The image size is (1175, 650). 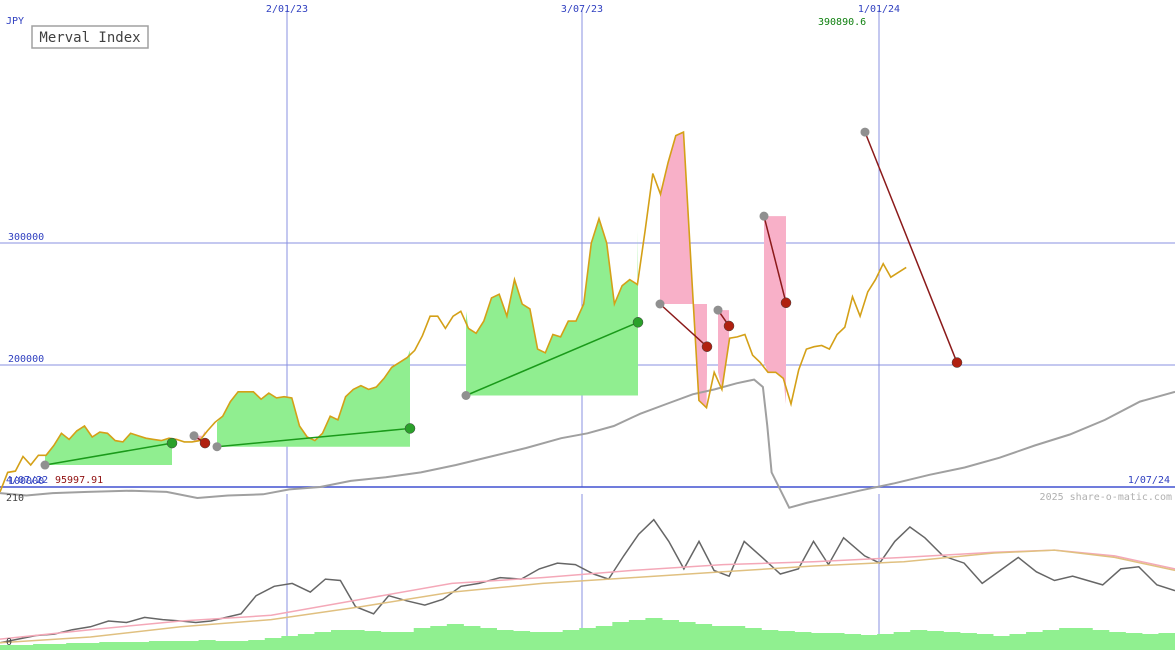 I want to click on indicator-top-label: 210, so click(x=15, y=498).